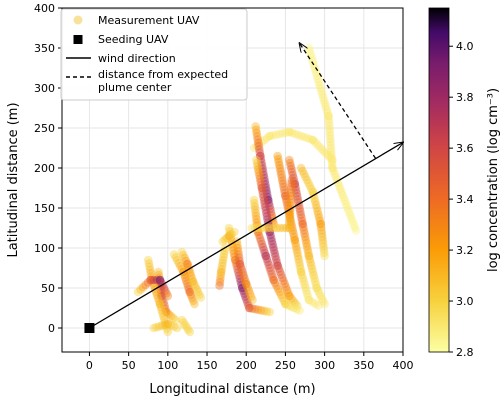 This screenshot has height=401, width=500. Describe the element at coordinates (13, 179) in the screenshot. I see `y-axis-label: Latitudinal distance (m)` at that location.